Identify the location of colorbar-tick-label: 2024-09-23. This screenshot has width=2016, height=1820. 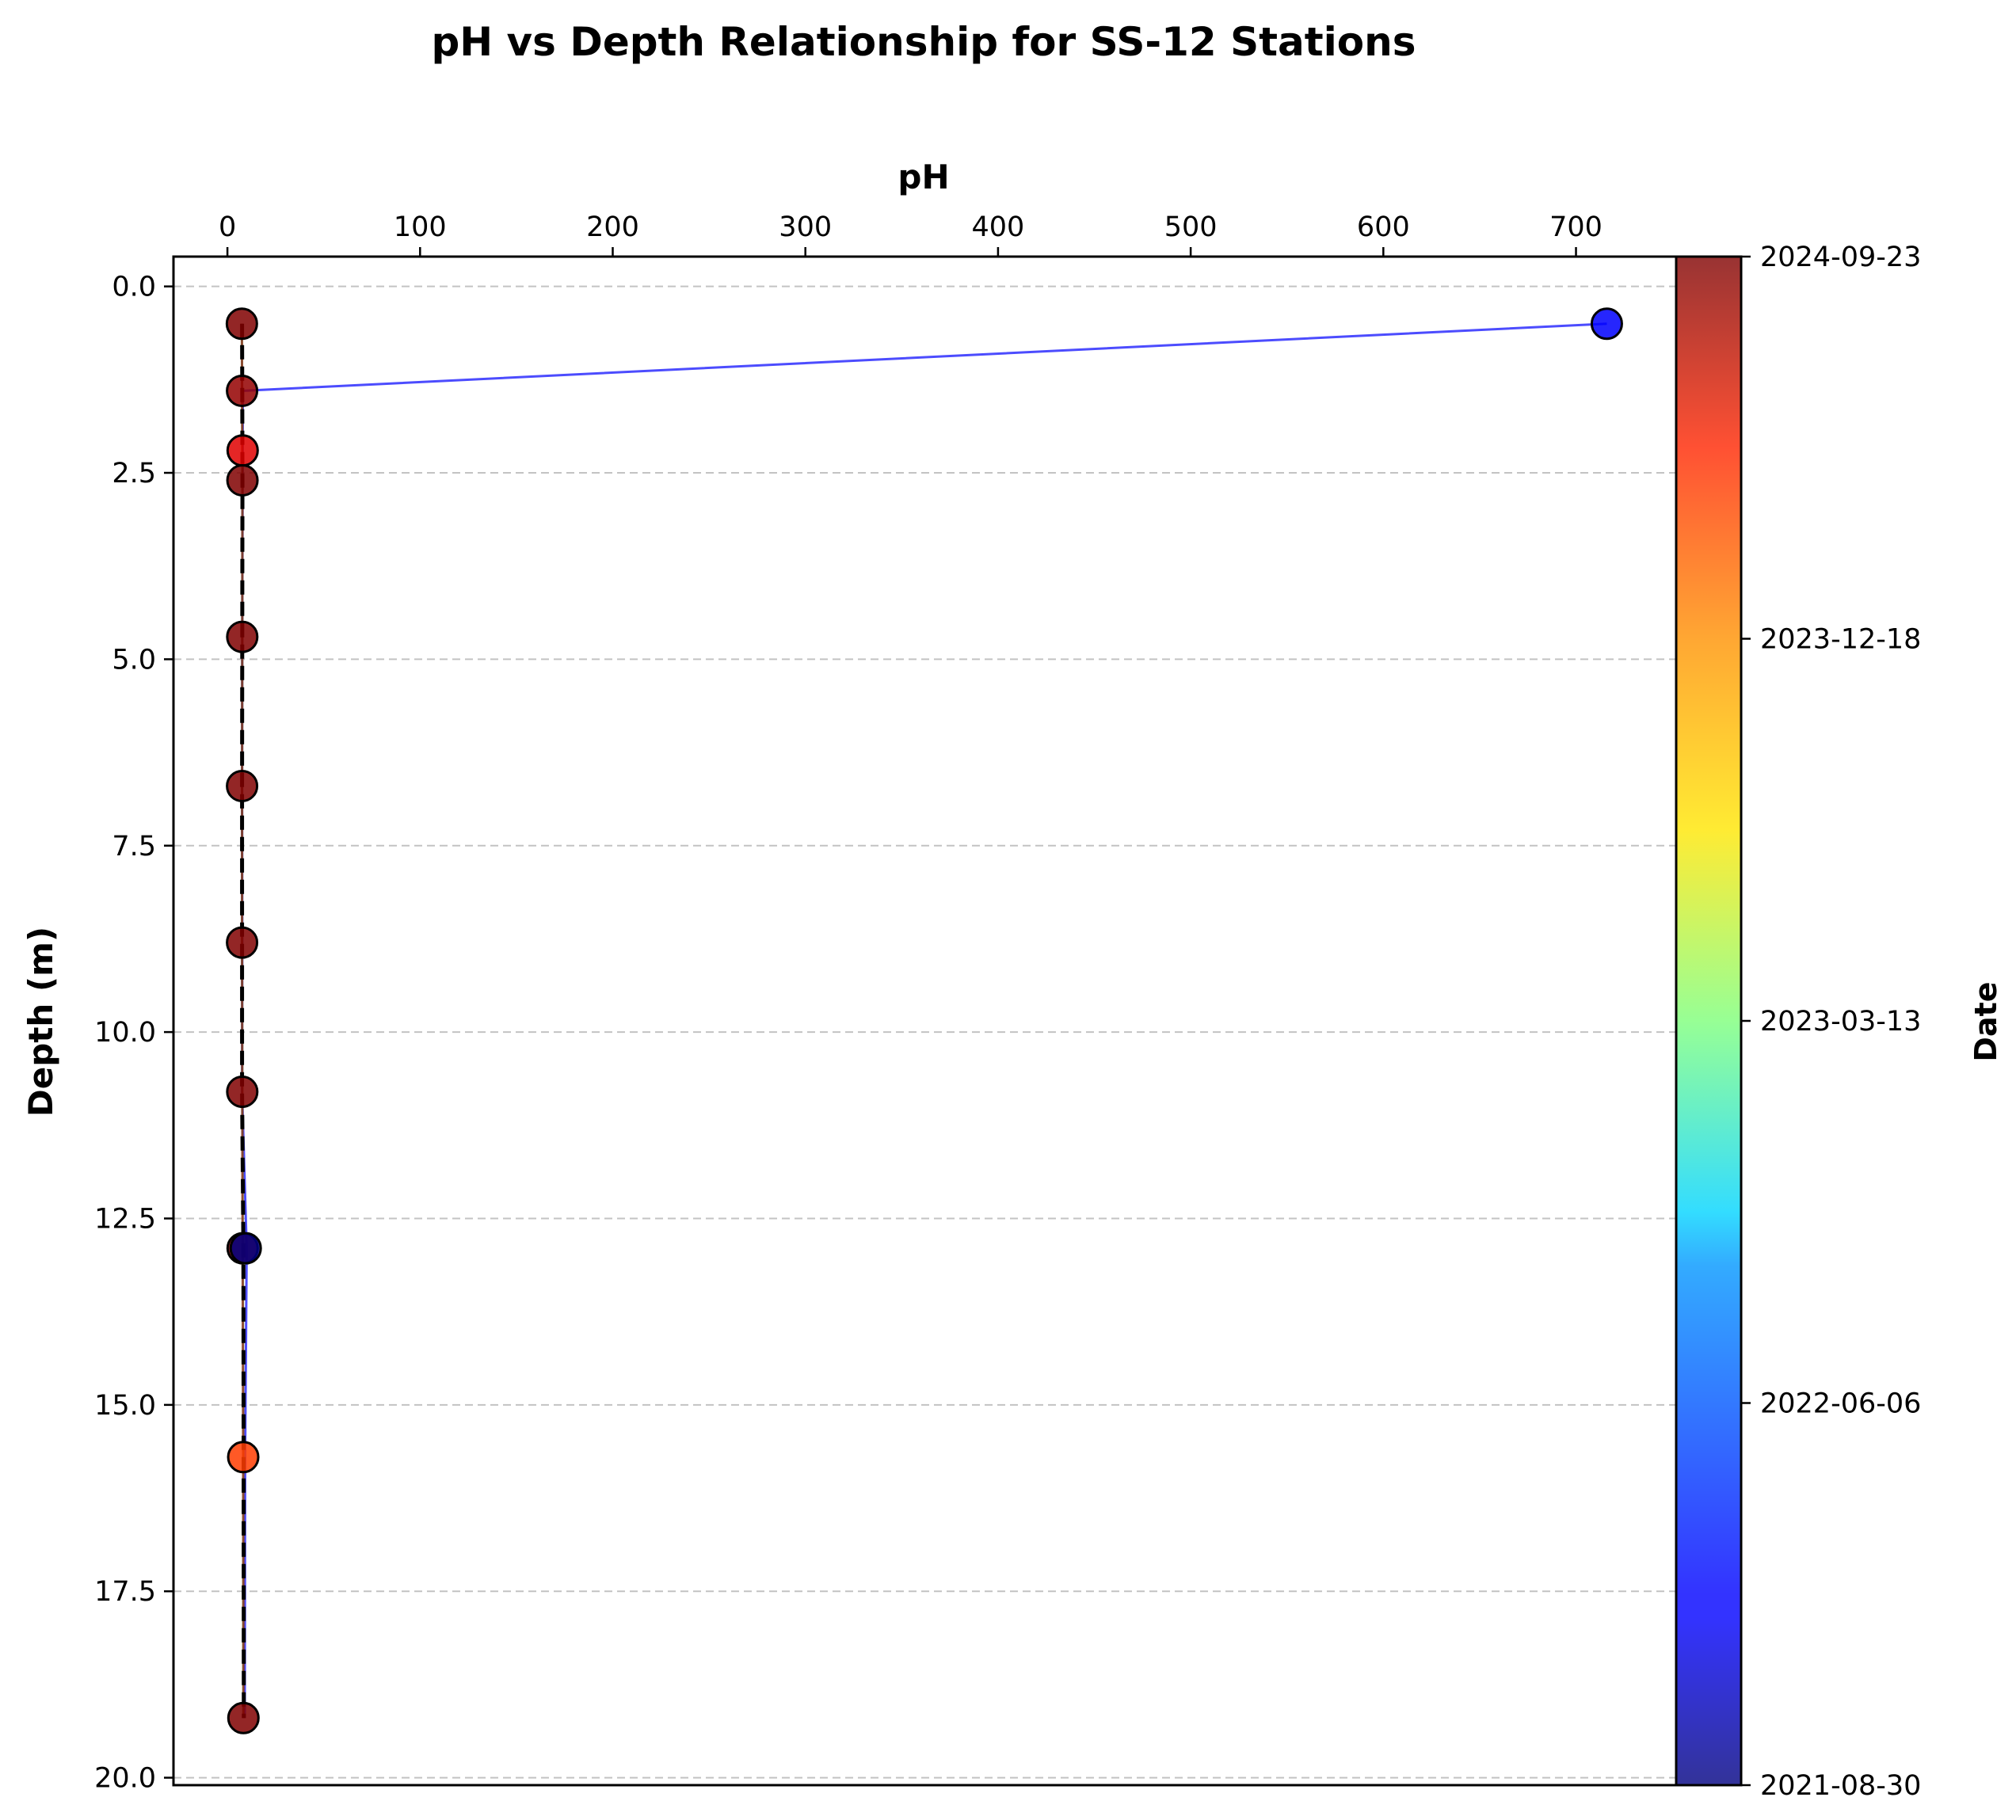
(1841, 257).